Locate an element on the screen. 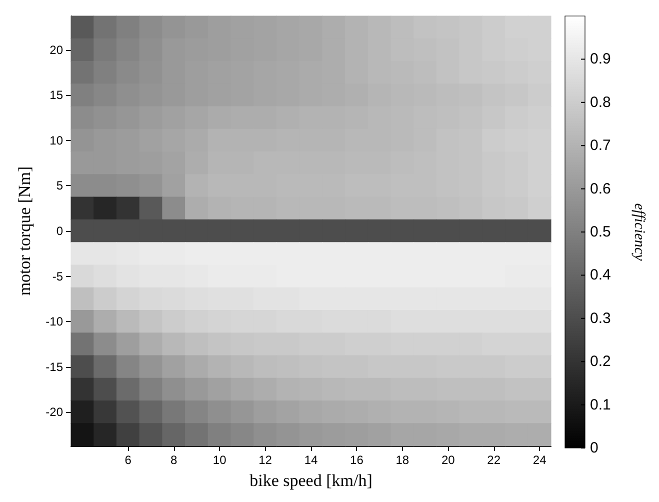 The image size is (659, 502). color-bar-label: 0.4 is located at coordinates (600, 275).